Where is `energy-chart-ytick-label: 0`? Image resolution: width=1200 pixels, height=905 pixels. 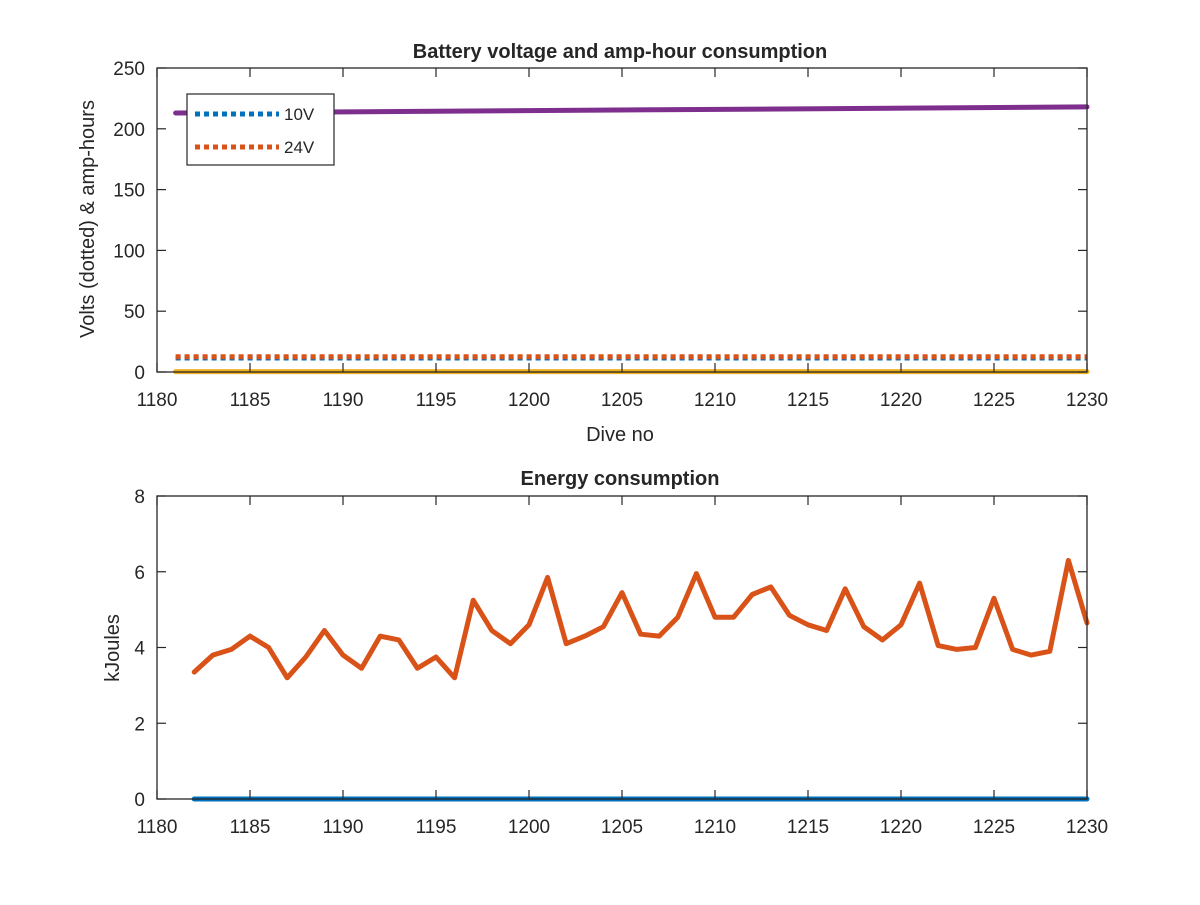 energy-chart-ytick-label: 0 is located at coordinates (139, 800).